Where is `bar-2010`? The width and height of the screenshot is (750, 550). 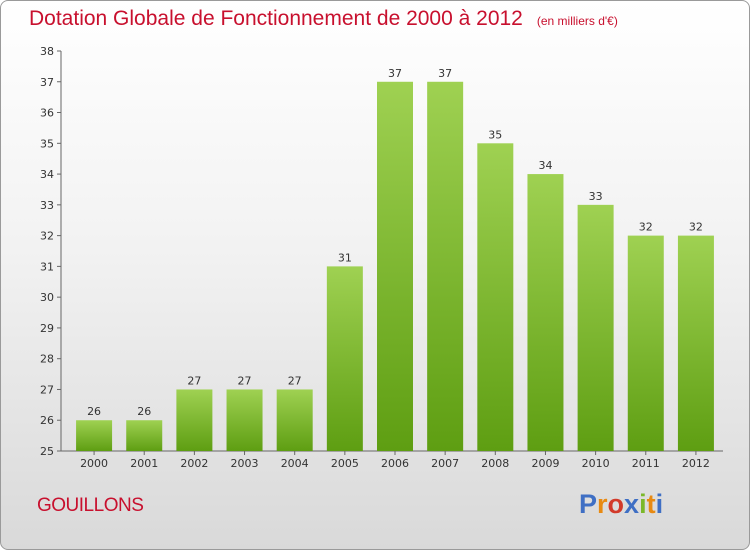
bar-2010 is located at coordinates (595, 327).